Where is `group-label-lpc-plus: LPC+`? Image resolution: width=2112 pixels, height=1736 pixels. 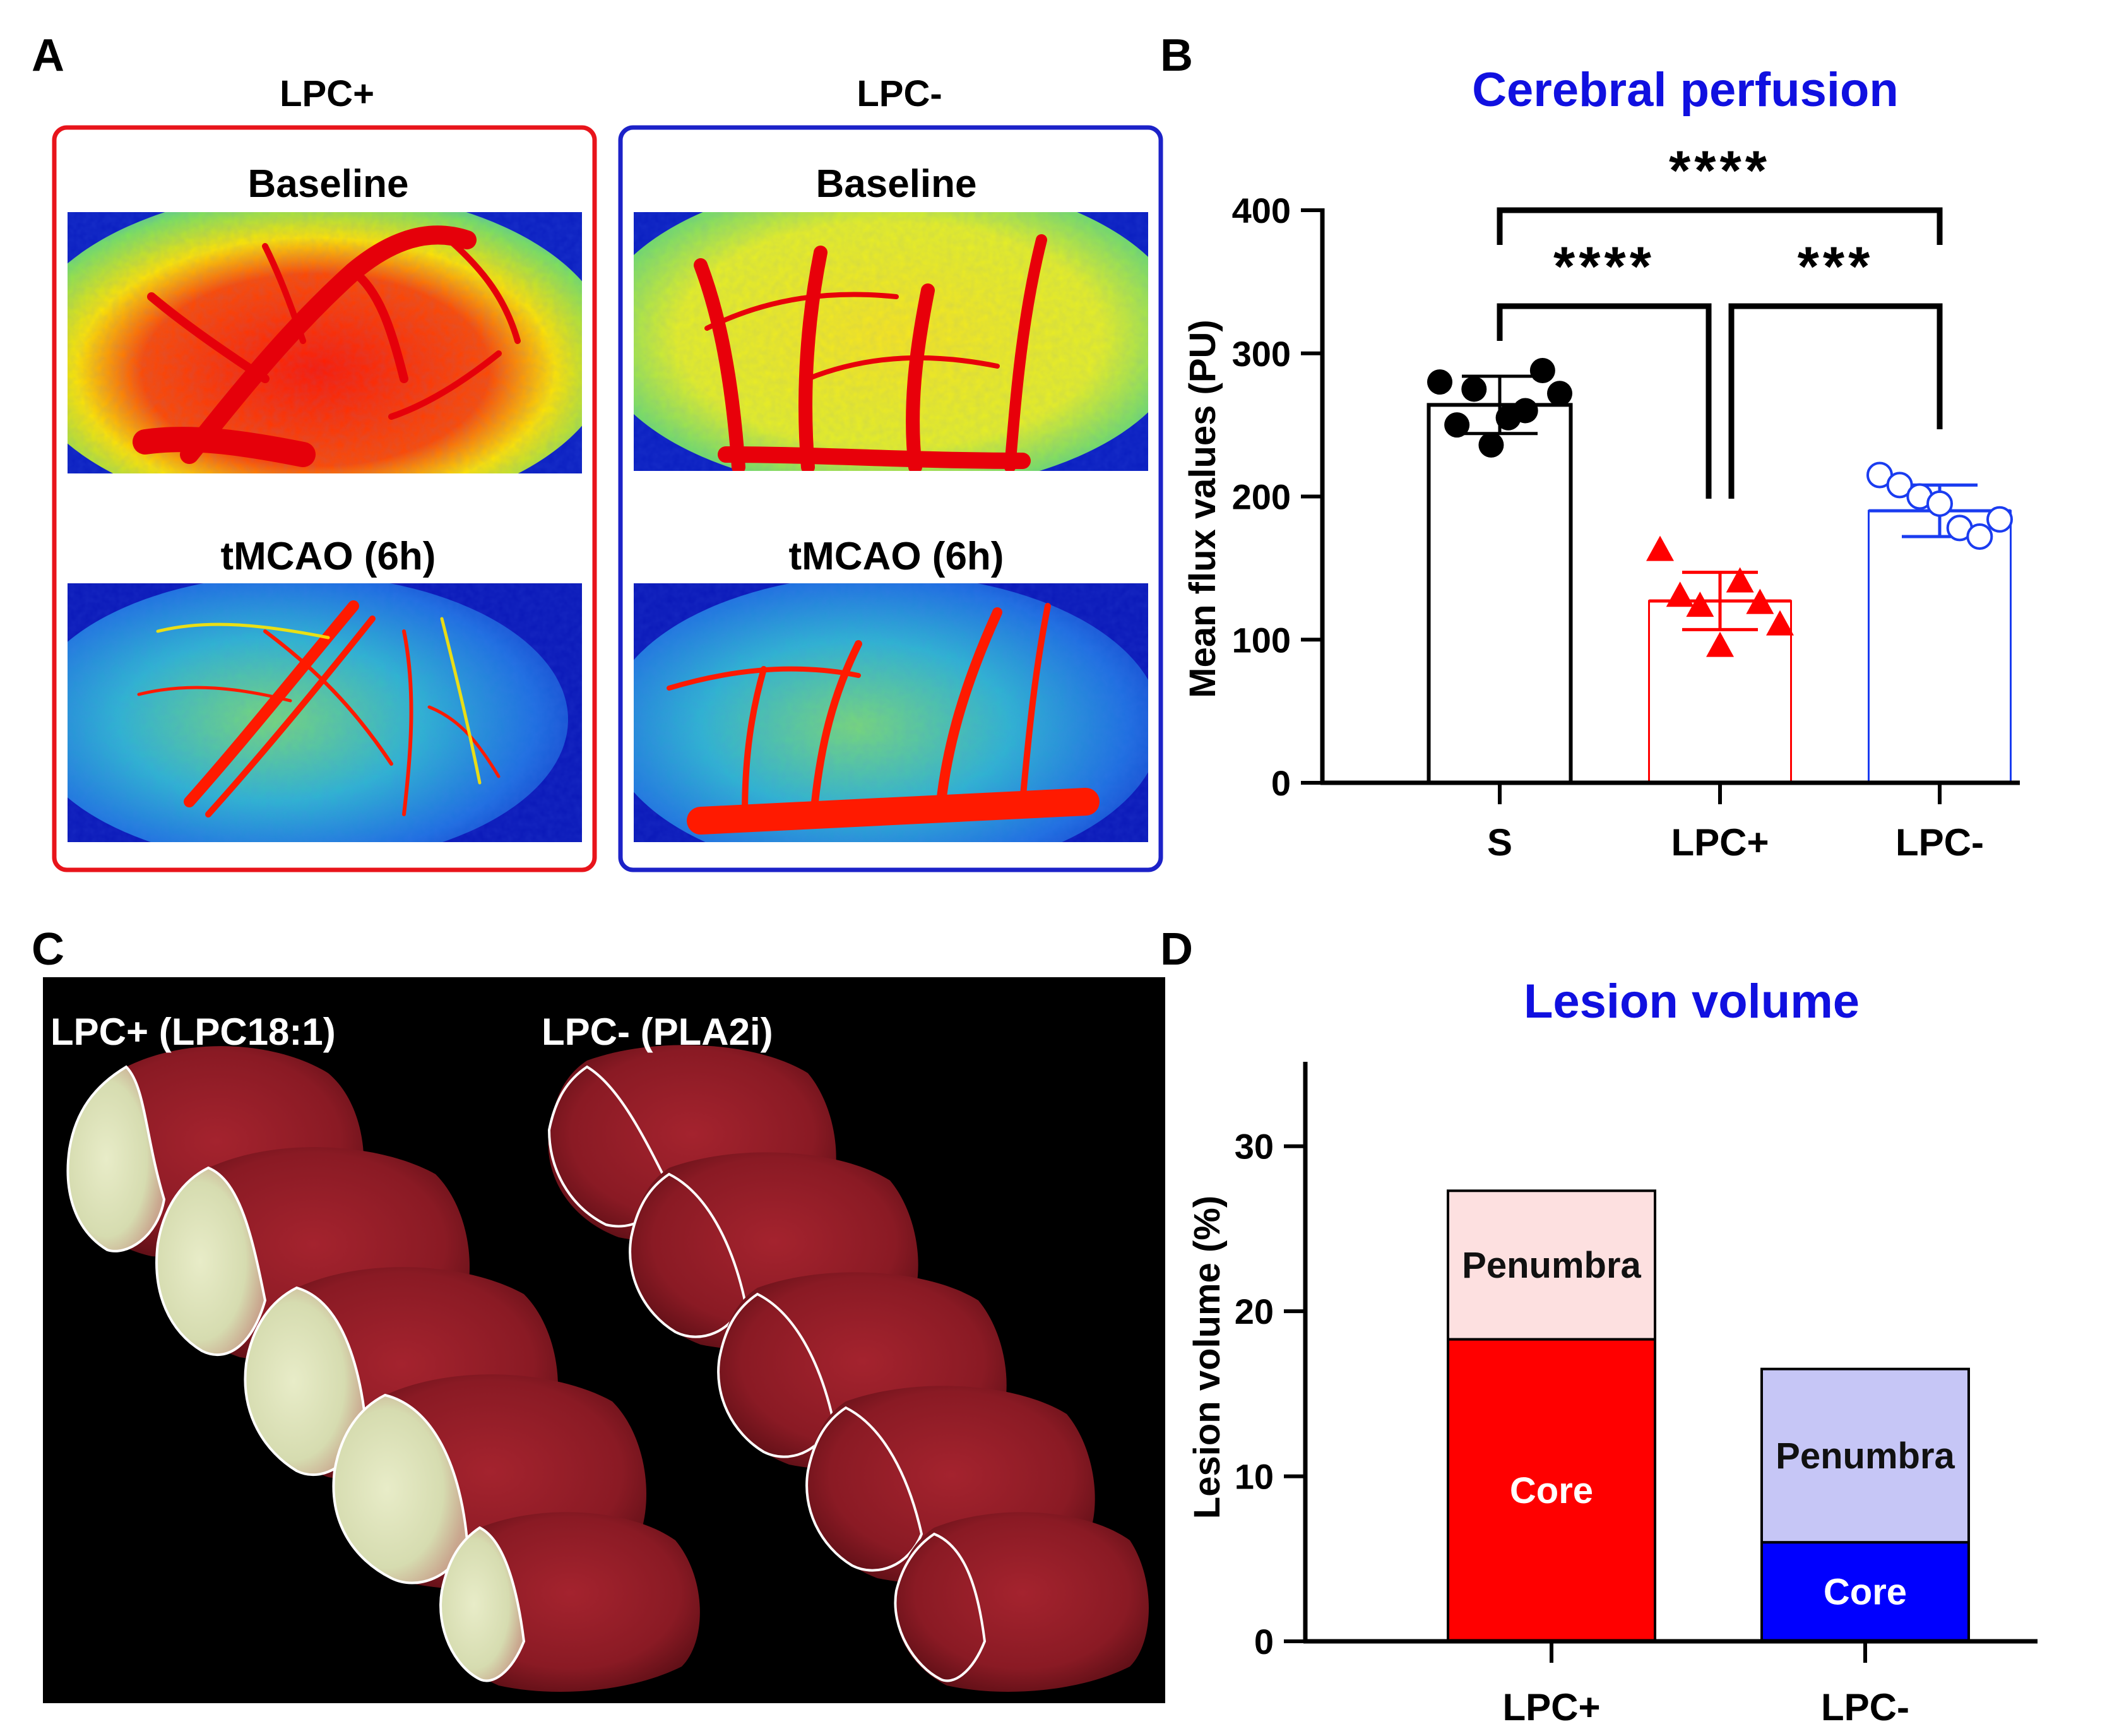 group-label-lpc-plus: LPC+ is located at coordinates (327, 94).